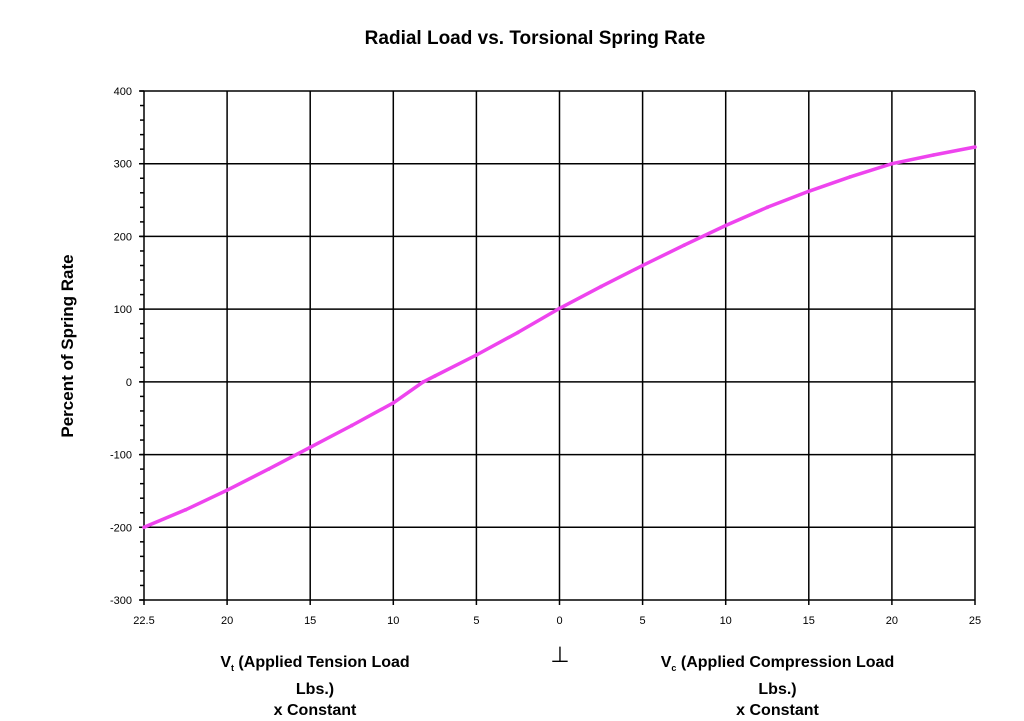  Describe the element at coordinates (123, 237) in the screenshot. I see `y-tick-label: 200` at that location.